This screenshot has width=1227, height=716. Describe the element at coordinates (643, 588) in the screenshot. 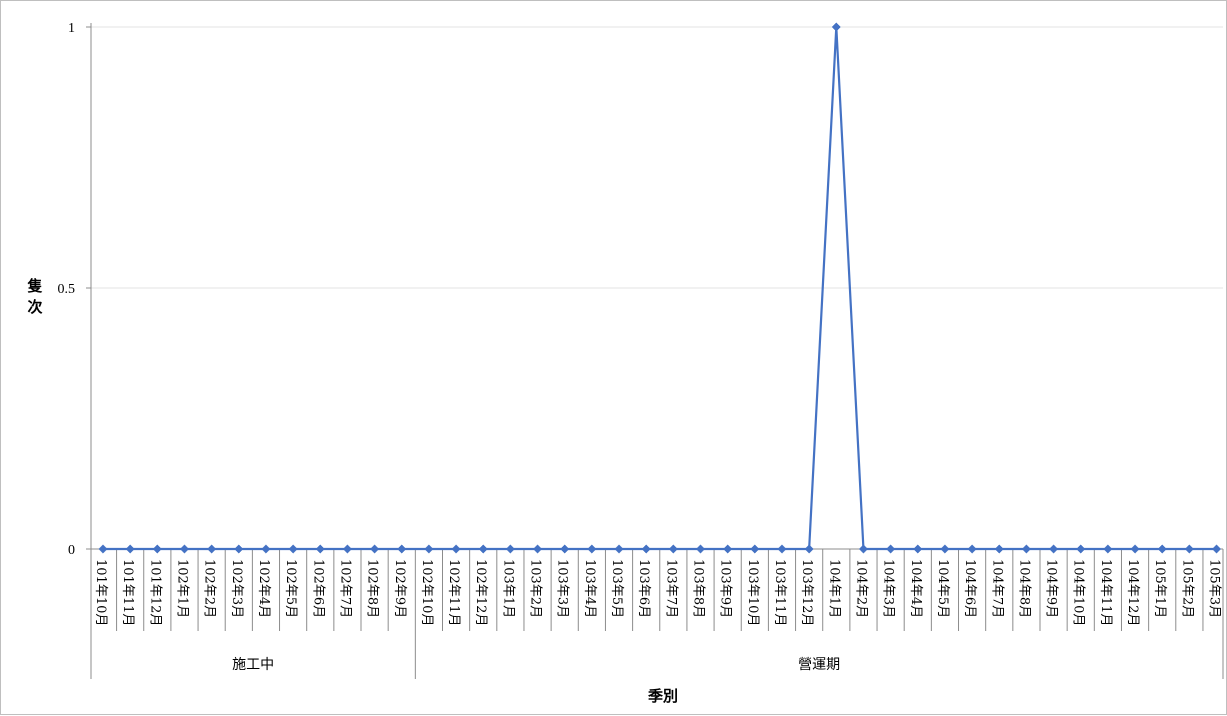

I see `x-tick-label: 103年6月` at that location.